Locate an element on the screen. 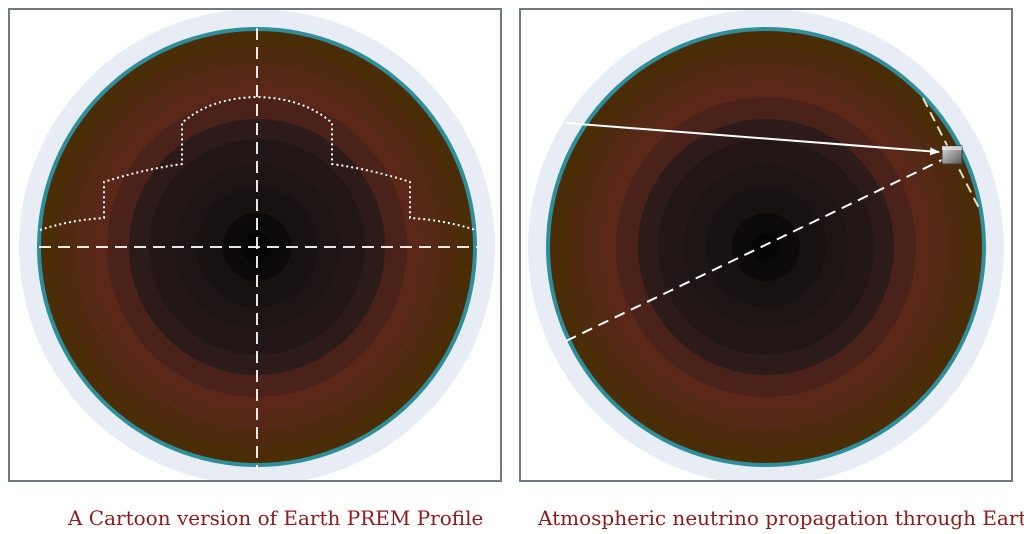 The width and height of the screenshot is (1024, 534). inner-core-center is located at coordinates (766, 247).